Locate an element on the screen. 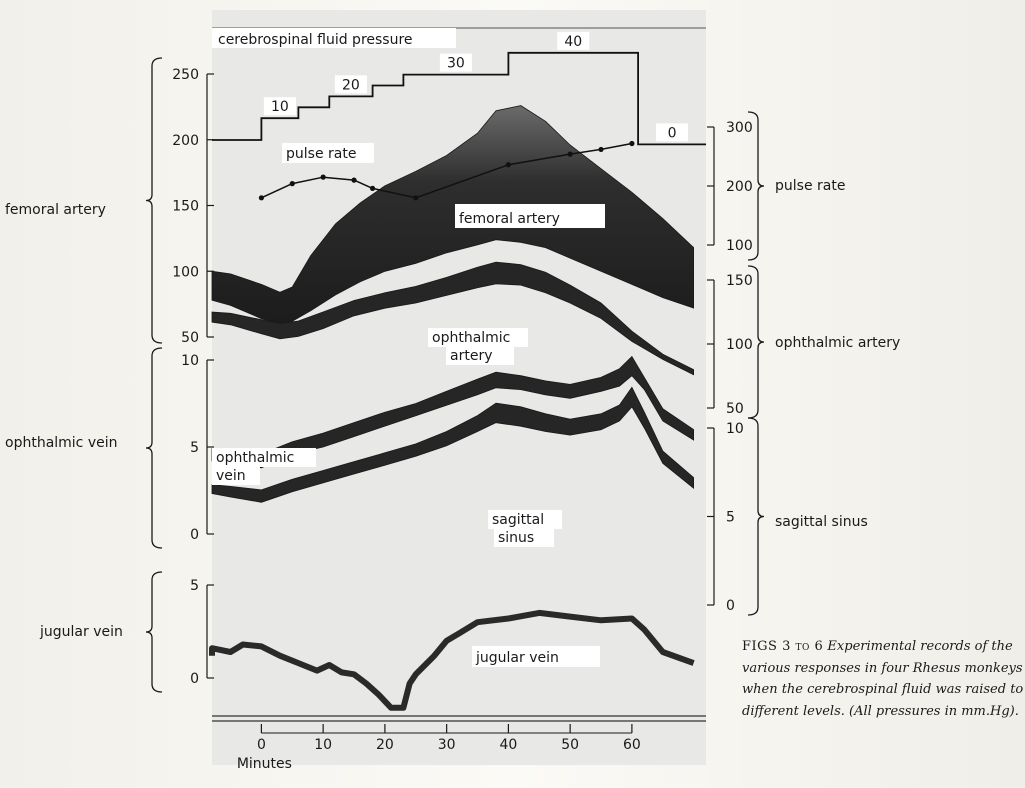 This screenshot has height=788, width=1025. sagittal-sinus-tick-label-0: 0 is located at coordinates (730, 606).